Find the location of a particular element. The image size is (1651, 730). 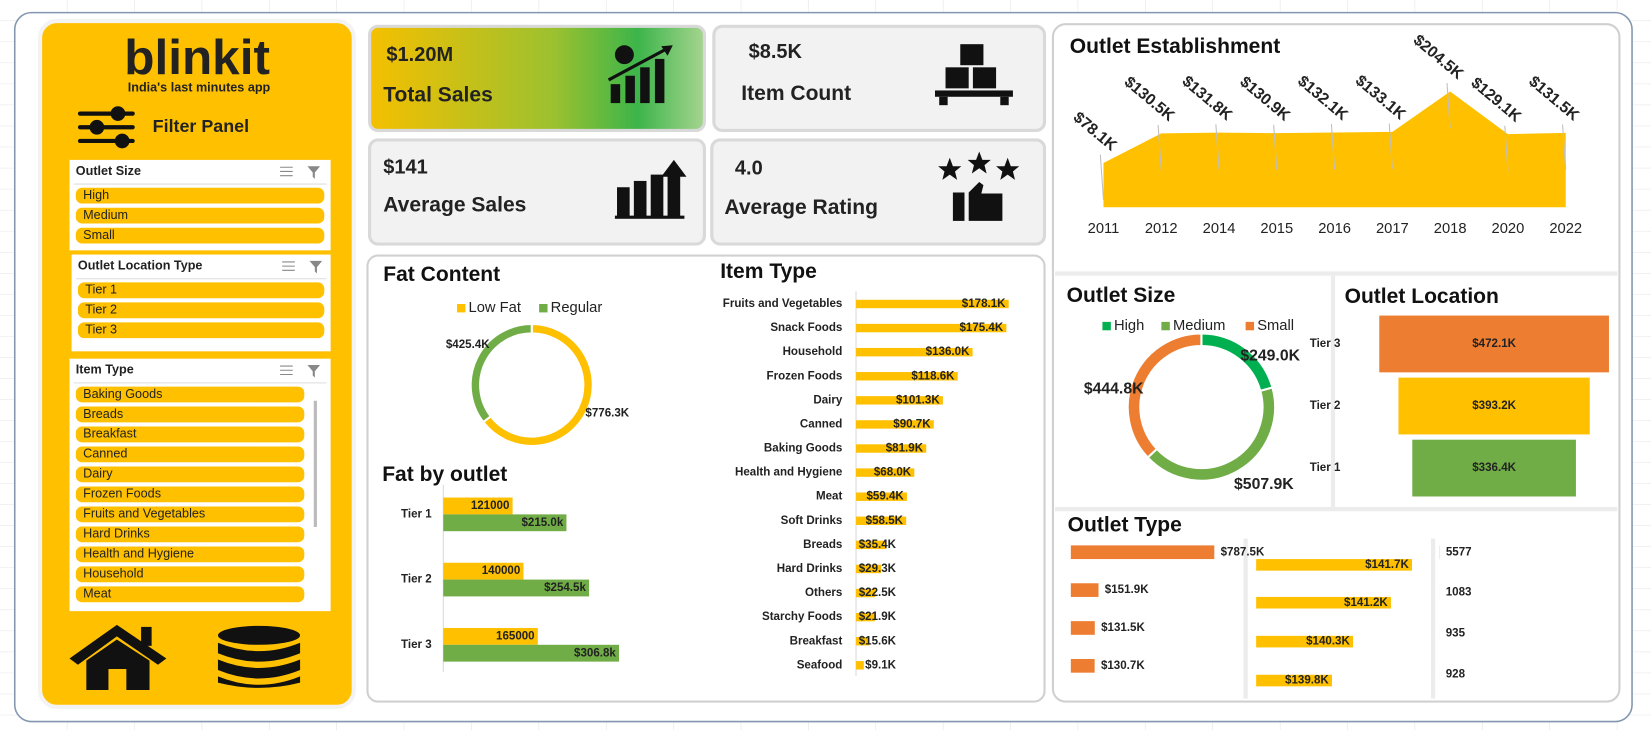

slicer-item-label: Health and Hygiene is located at coordinates (138, 554).